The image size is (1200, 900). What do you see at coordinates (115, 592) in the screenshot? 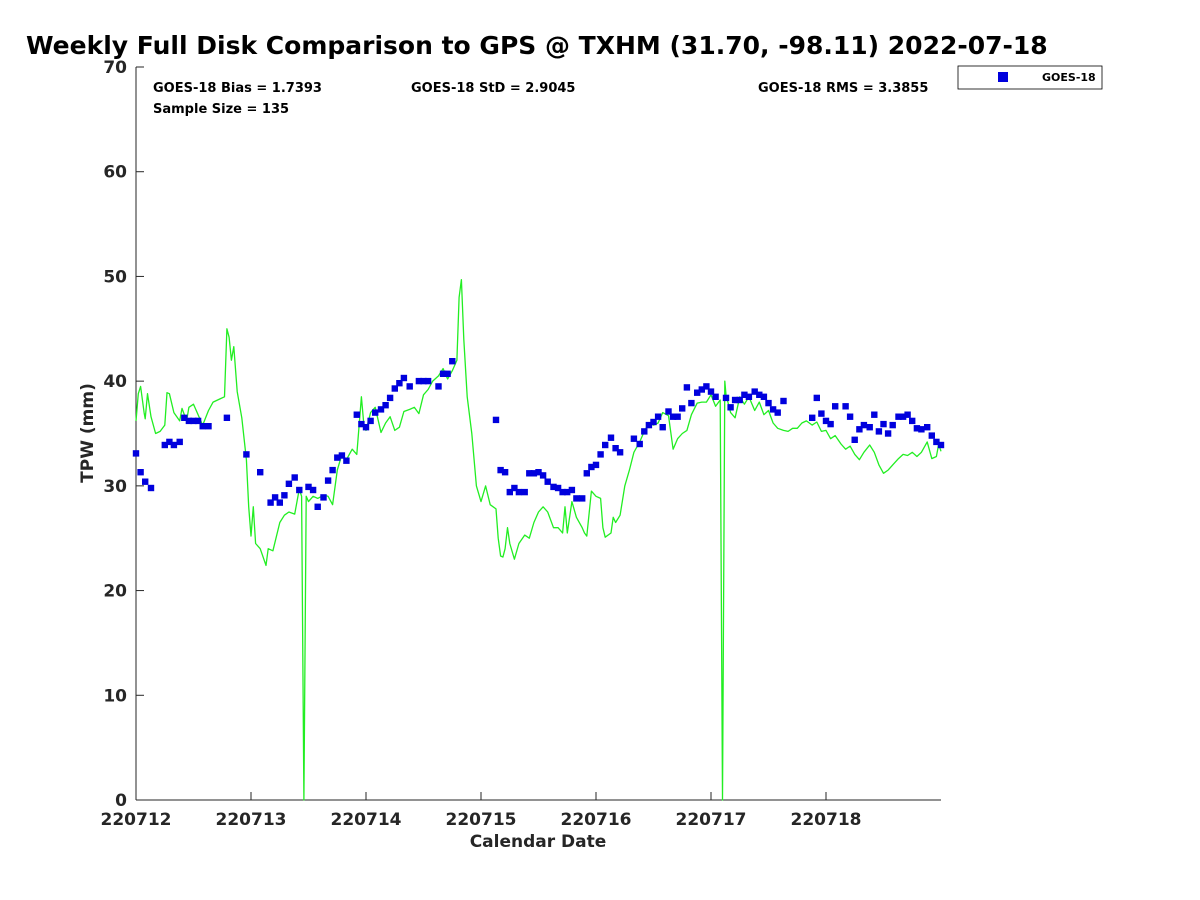
I see `y-tick-label: 20` at bounding box center [115, 592].